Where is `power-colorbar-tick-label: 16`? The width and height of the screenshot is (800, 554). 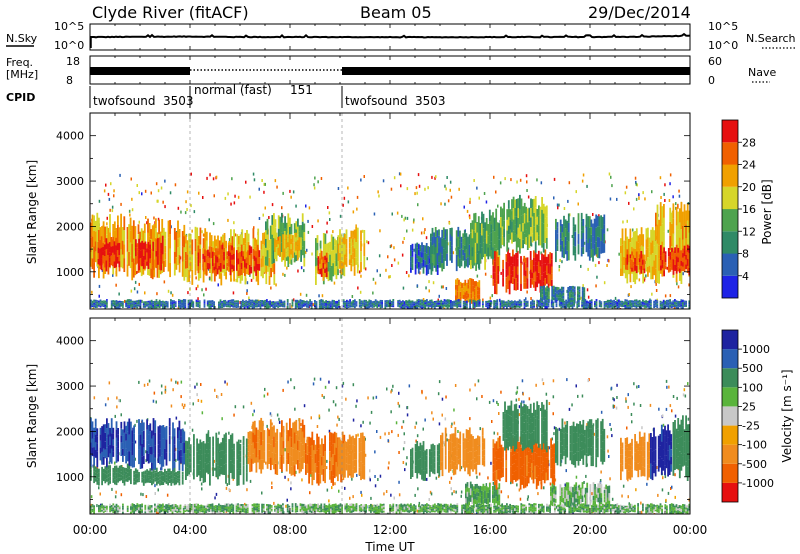
power-colorbar-tick-label: 16 is located at coordinates (749, 209).